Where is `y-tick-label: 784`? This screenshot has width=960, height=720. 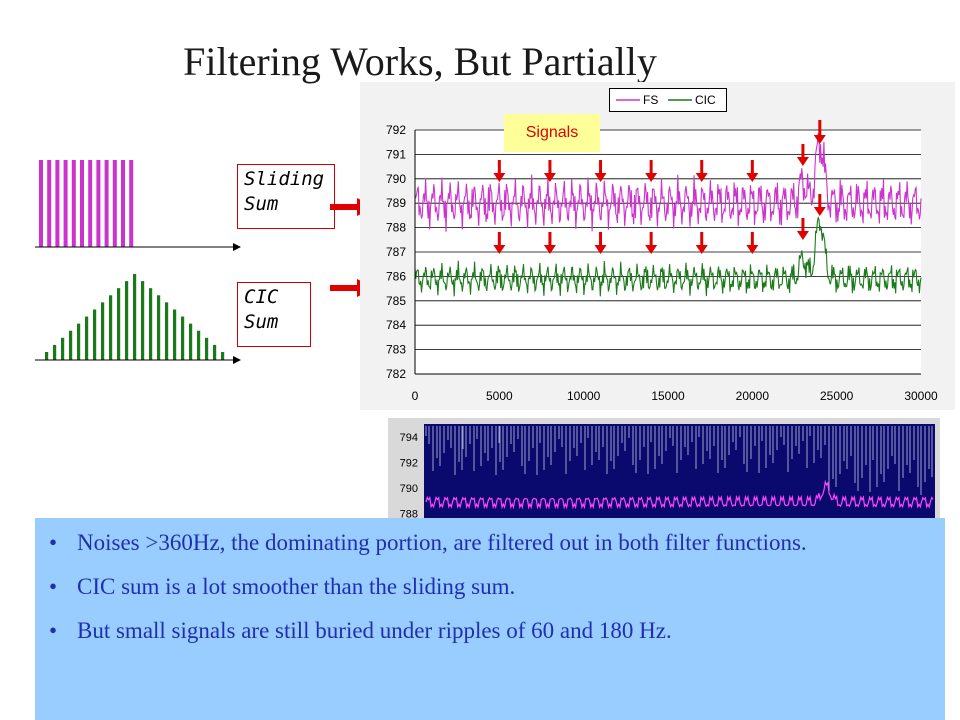 y-tick-label: 784 is located at coordinates (396, 325).